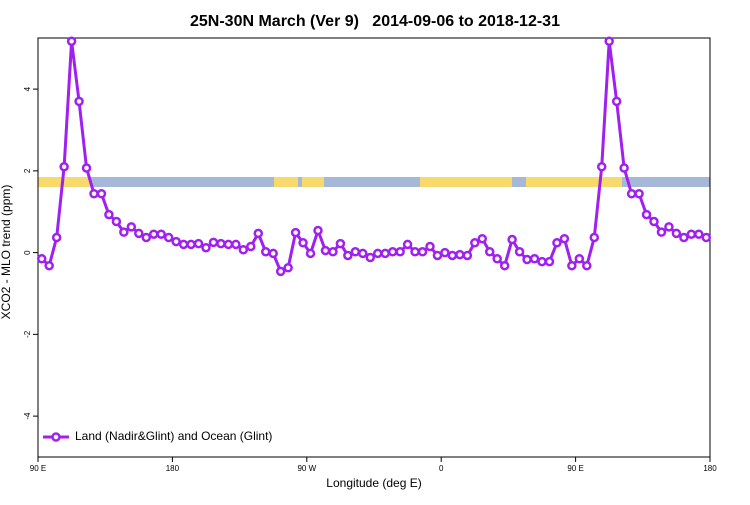  Describe the element at coordinates (6, 252) in the screenshot. I see `y-axis-label: XCO2 - MLO trend (ppm)` at that location.